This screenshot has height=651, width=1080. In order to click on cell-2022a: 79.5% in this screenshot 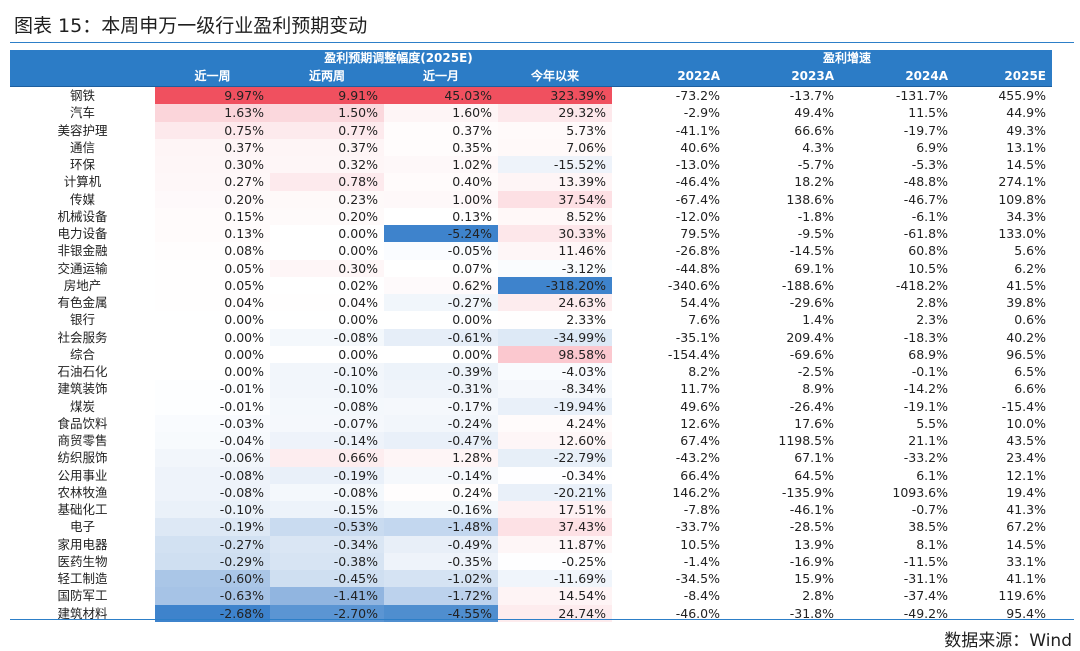, I will do `click(700, 233)`.